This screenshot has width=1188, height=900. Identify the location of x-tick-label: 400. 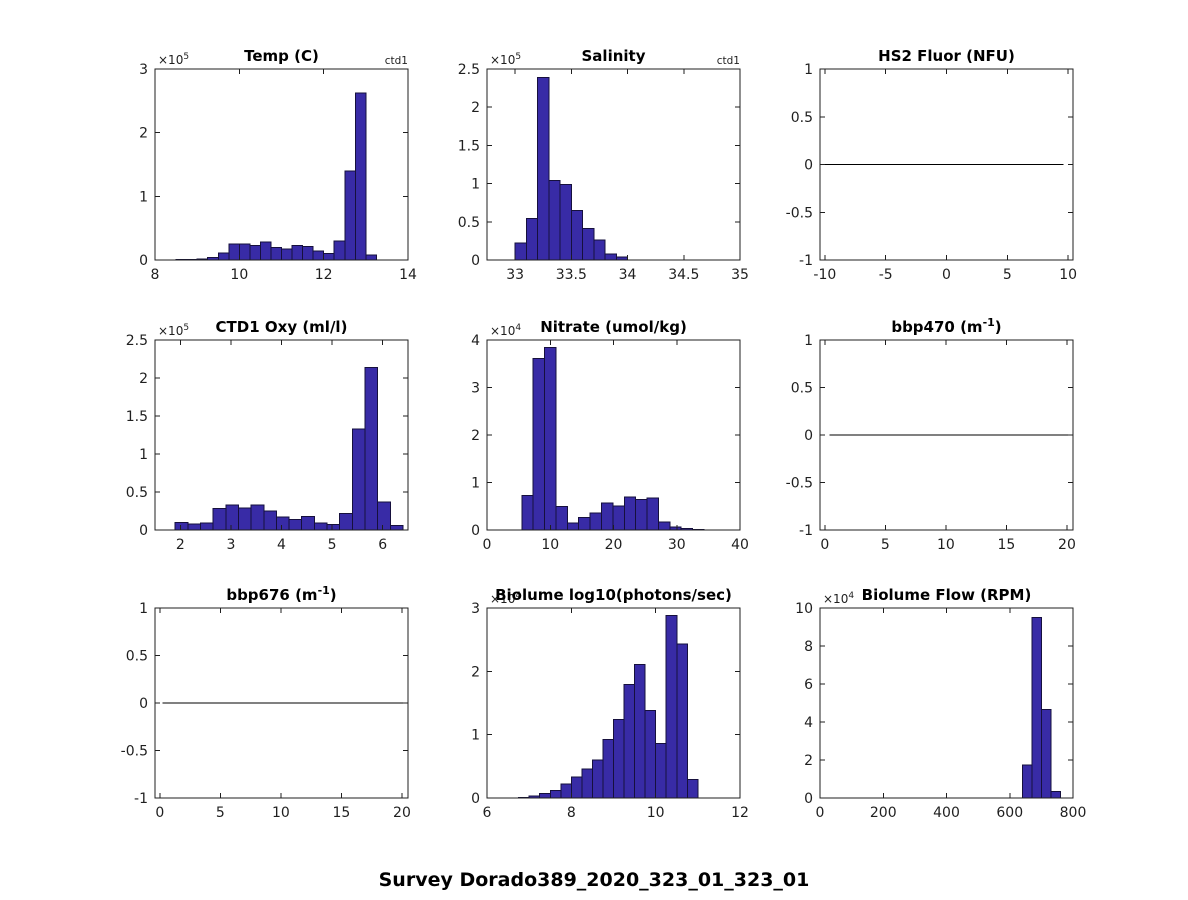
(946, 813).